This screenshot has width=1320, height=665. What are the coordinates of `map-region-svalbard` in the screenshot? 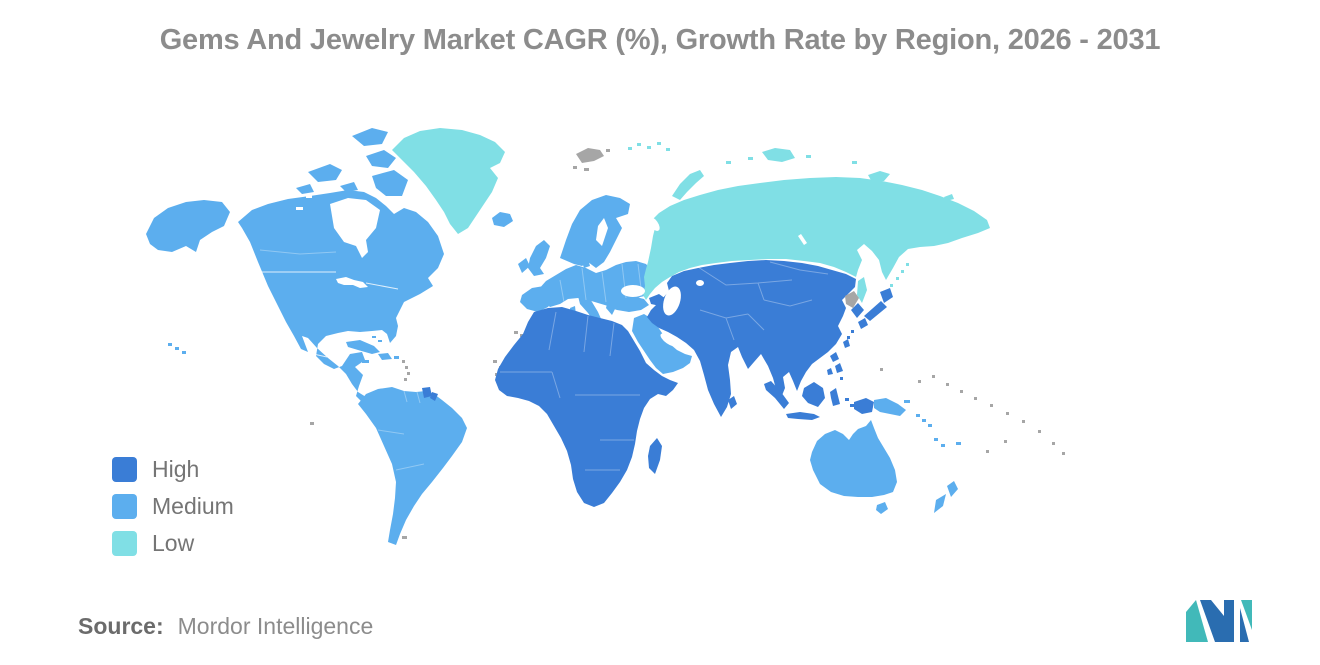 It's located at (591, 159).